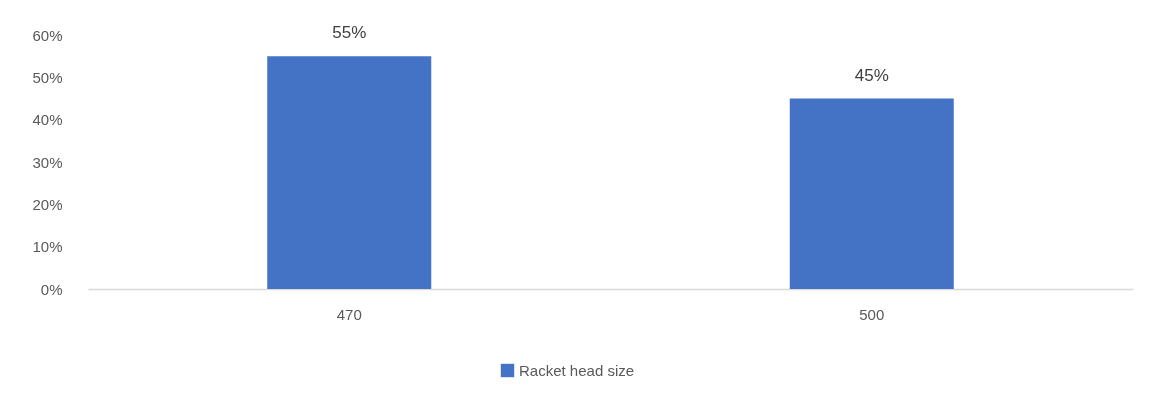 The image size is (1157, 407). Describe the element at coordinates (47, 35) in the screenshot. I see `y-tick-label: 60%` at that location.